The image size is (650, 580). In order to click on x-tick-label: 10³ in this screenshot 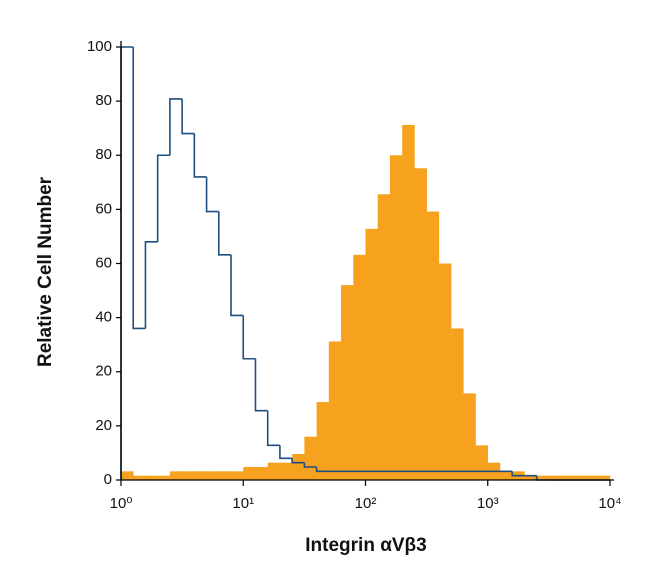, I will do `click(488, 503)`.